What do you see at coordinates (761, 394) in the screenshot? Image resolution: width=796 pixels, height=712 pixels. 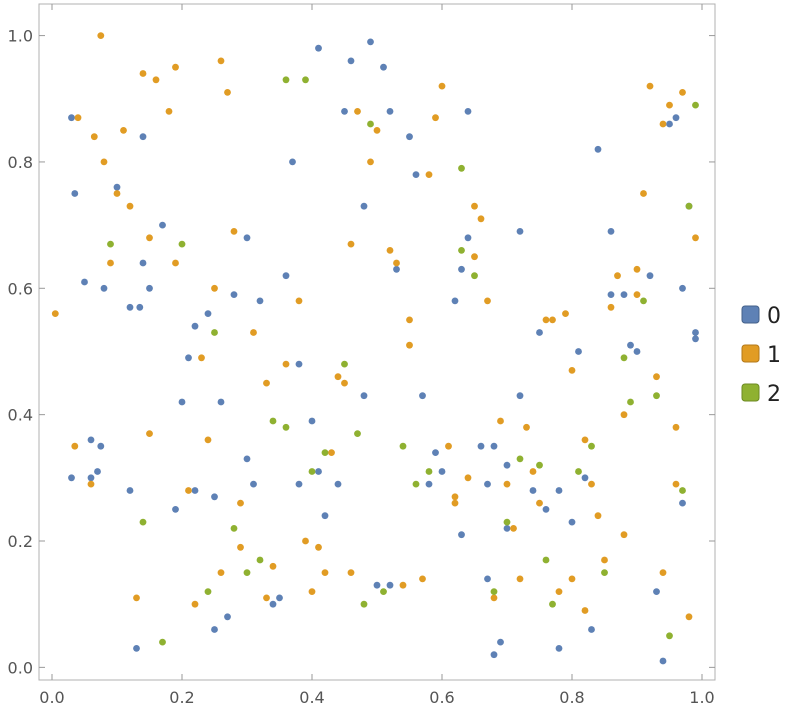 I see `legend-item-2: 2` at bounding box center [761, 394].